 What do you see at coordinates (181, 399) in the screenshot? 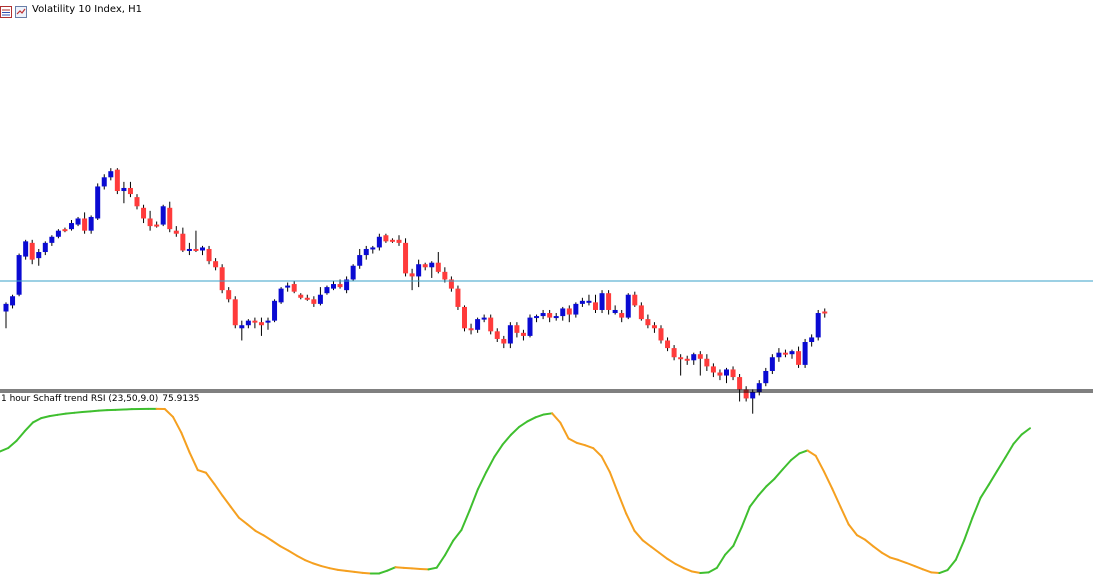
I see `indicator-value: 75.9135` at bounding box center [181, 399].